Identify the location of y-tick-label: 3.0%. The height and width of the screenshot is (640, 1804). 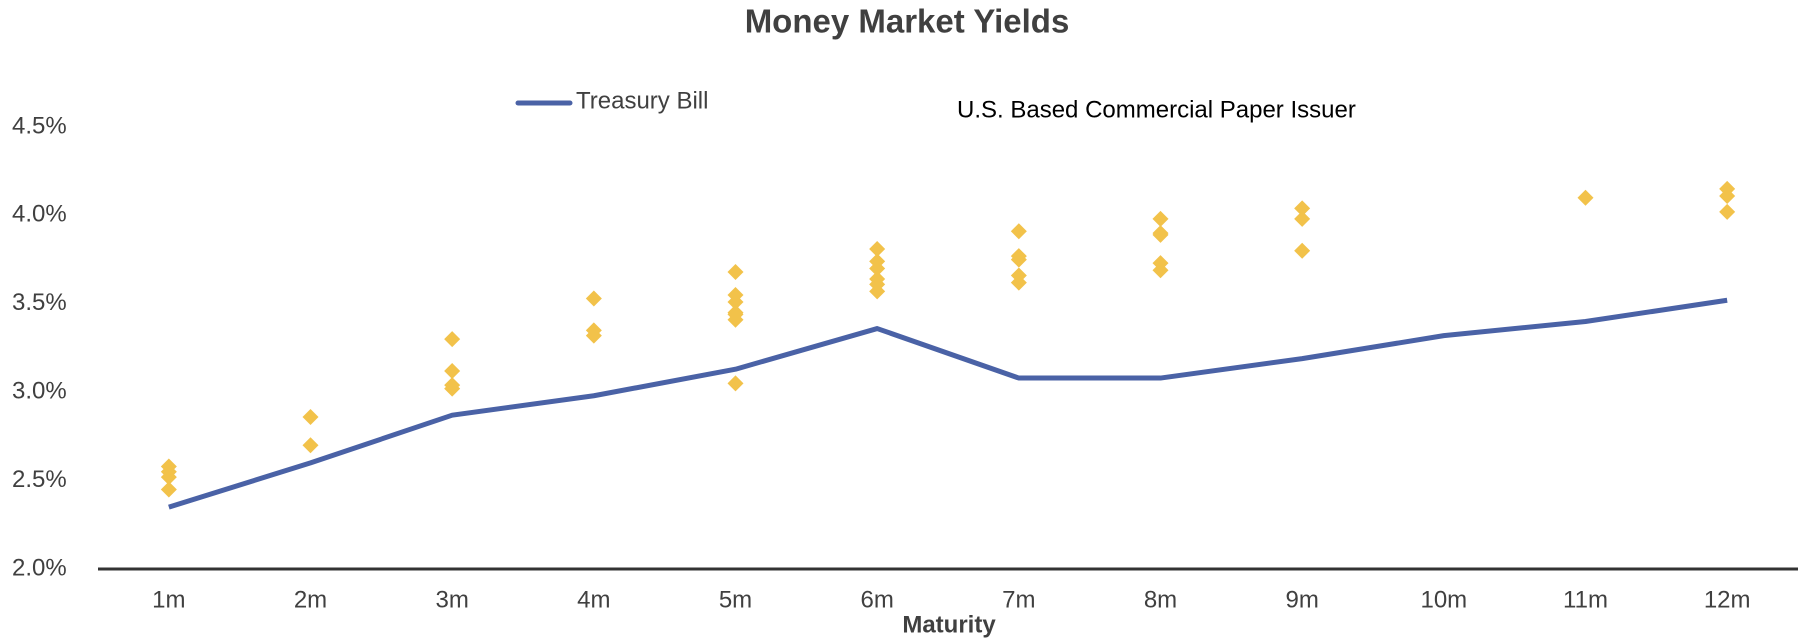
(39, 391).